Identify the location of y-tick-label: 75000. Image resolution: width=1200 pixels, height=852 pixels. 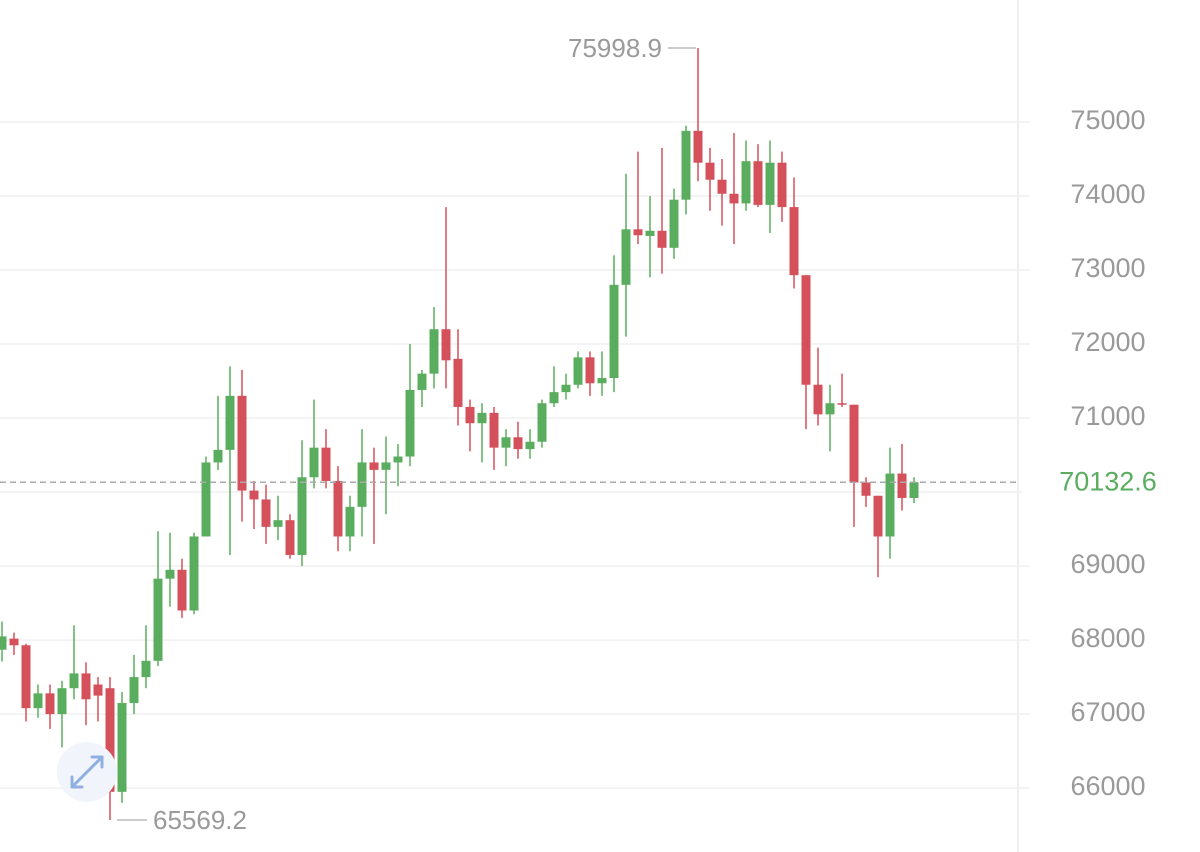
(1107, 120).